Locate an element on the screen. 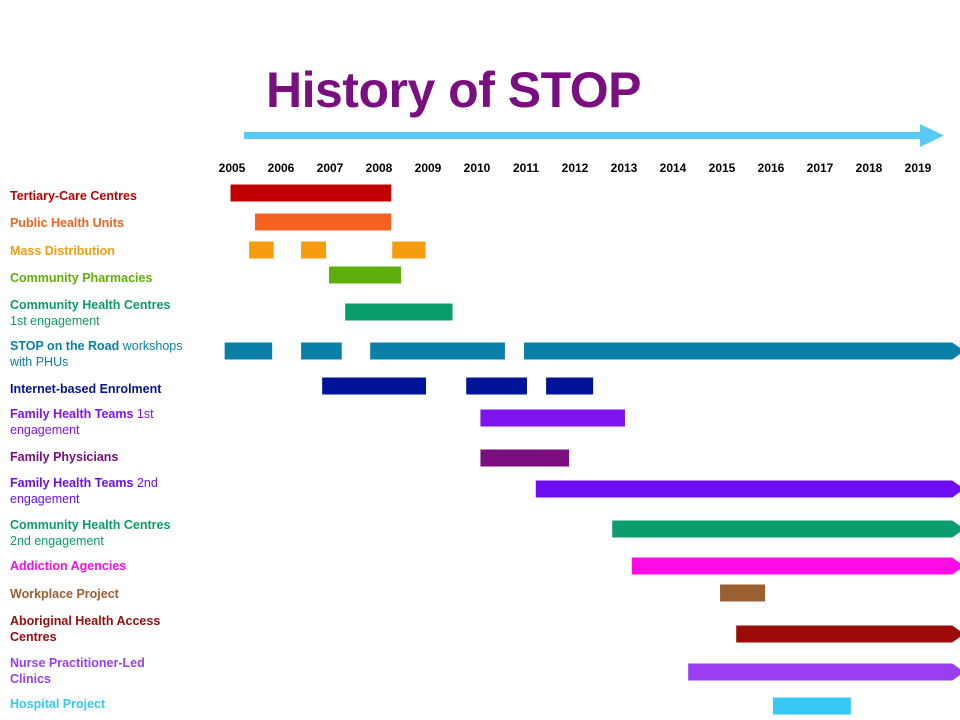 Image resolution: width=960 pixels, height=720 pixels. row-label: Community Health Centres 1st engagement is located at coordinates (110, 313).